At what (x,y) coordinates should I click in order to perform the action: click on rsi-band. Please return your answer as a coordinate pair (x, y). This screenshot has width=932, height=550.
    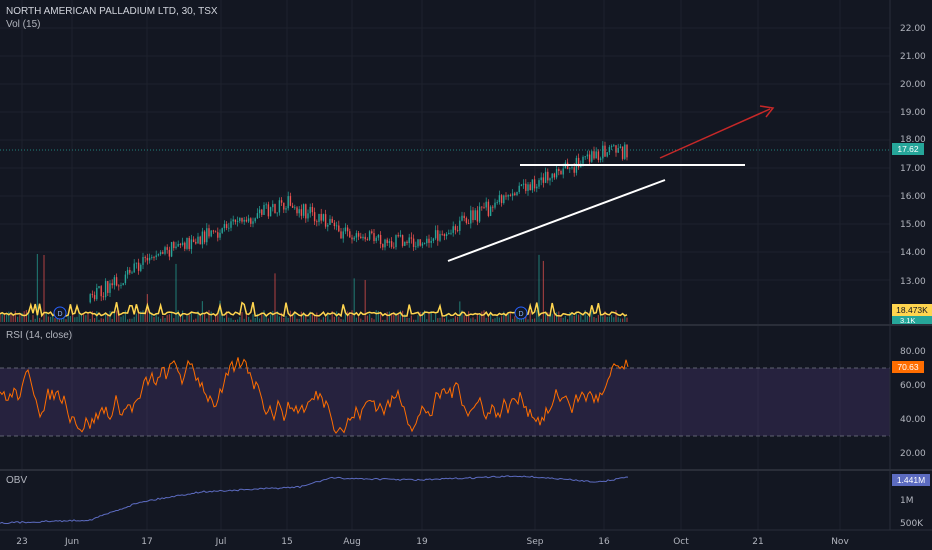
    Looking at the image, I should click on (445, 402).